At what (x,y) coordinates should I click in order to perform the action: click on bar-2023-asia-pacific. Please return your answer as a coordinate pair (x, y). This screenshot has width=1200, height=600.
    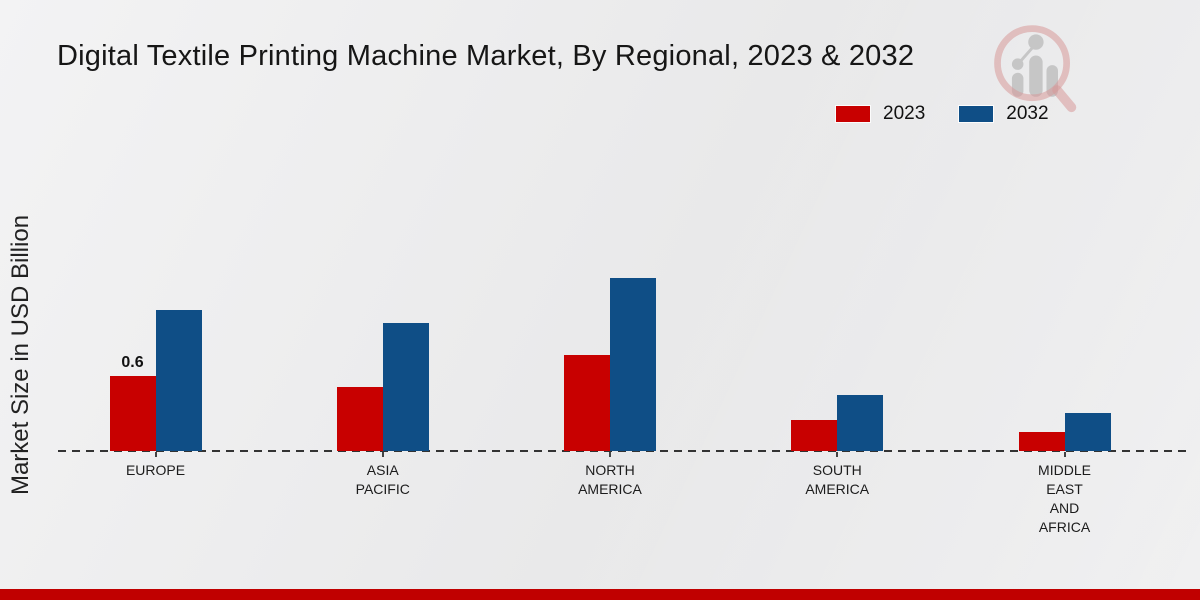
    Looking at the image, I should click on (359, 419).